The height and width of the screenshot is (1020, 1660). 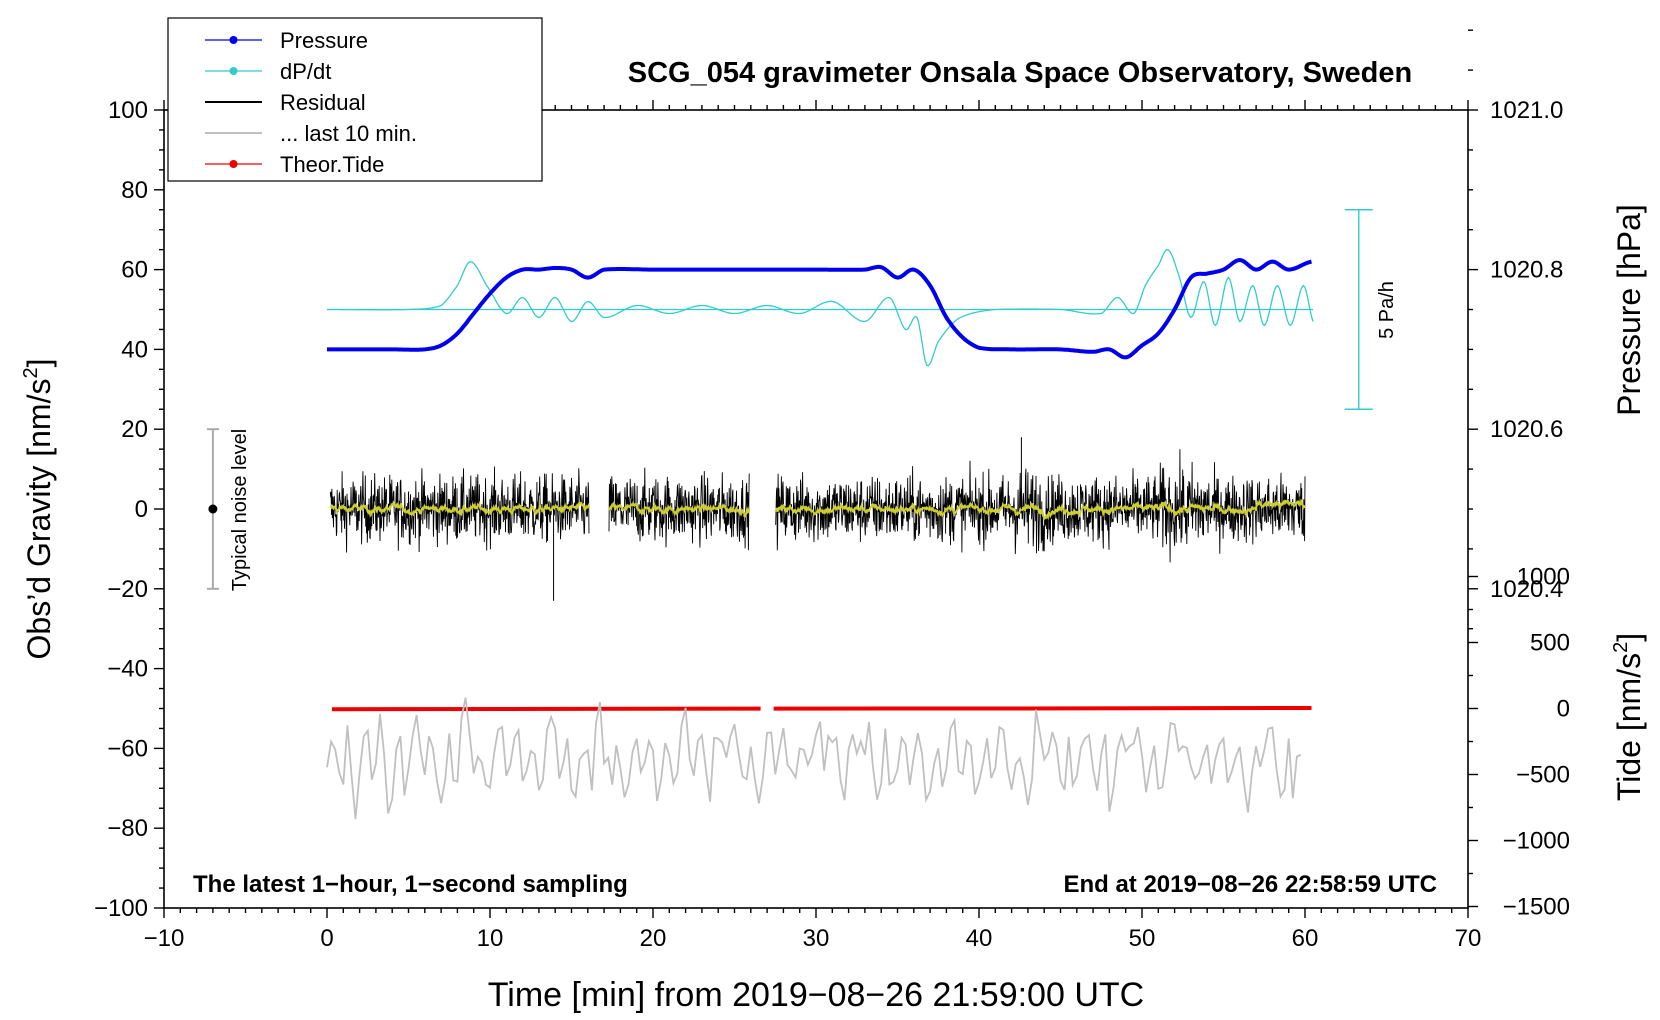 What do you see at coordinates (127, 828) in the screenshot?
I see `y-tick-label: −80` at bounding box center [127, 828].